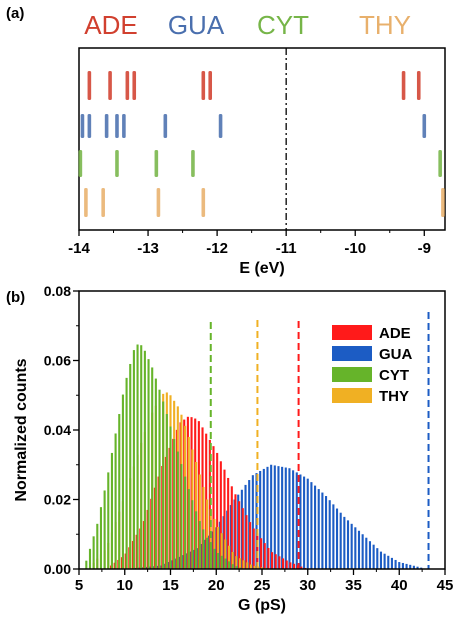 The height and width of the screenshot is (619, 465). What do you see at coordinates (21, 429) in the screenshot?
I see `panel-b-y-label: Normalized counts` at bounding box center [21, 429].